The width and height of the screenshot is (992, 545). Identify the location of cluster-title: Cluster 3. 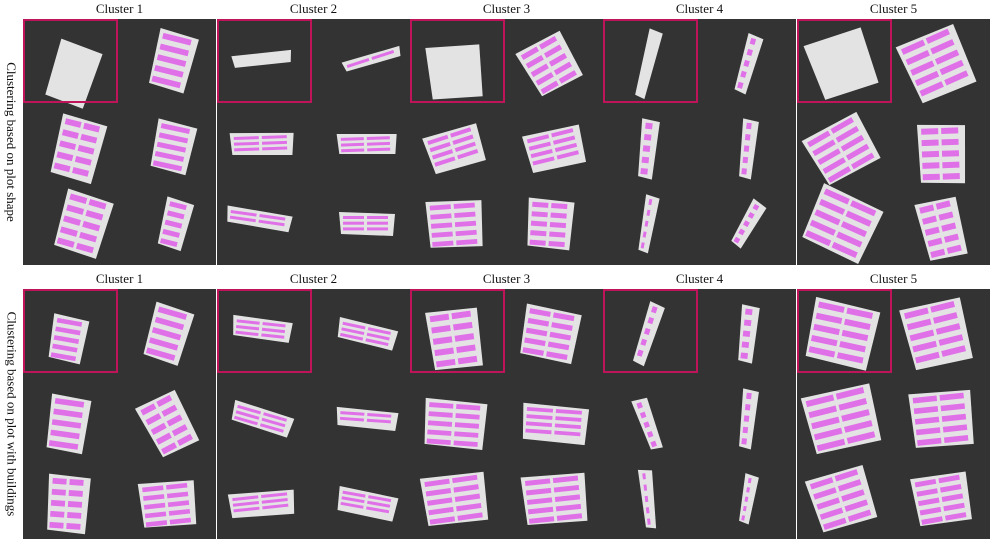
(506, 8).